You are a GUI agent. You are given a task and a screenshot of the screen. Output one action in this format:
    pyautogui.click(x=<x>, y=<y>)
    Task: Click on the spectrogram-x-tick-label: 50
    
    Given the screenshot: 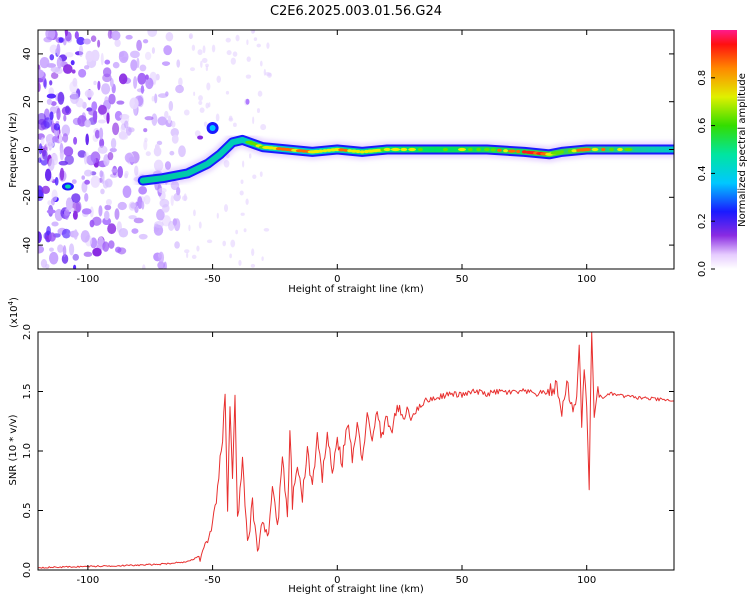 What is the action you would take?
    pyautogui.click(x=462, y=279)
    